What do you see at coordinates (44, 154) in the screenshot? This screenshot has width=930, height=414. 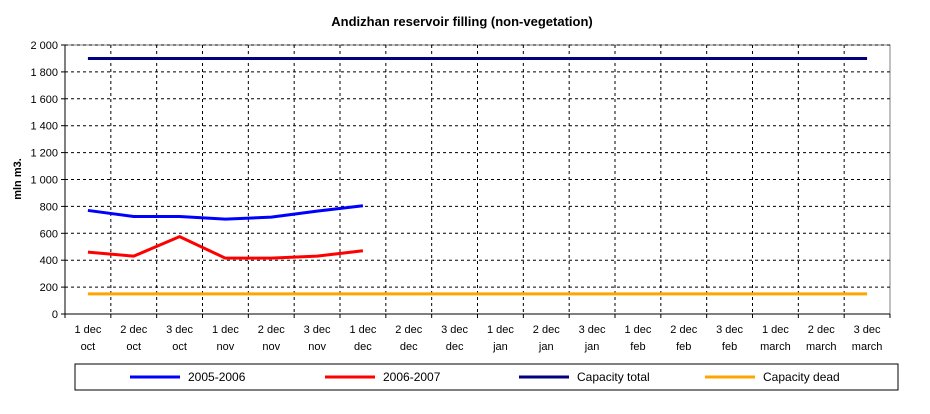 I see `y-tick-label: 1 200` at bounding box center [44, 154].